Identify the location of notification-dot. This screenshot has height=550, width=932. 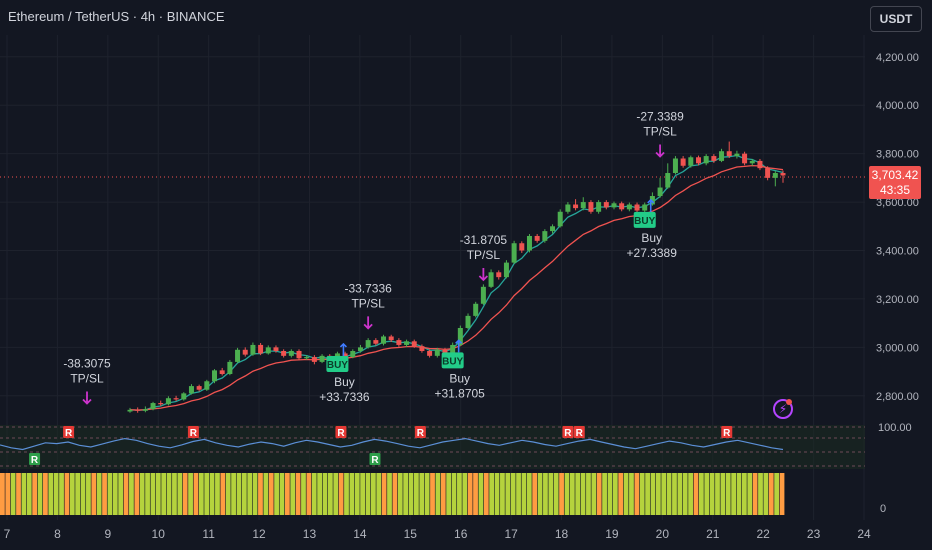
(789, 402).